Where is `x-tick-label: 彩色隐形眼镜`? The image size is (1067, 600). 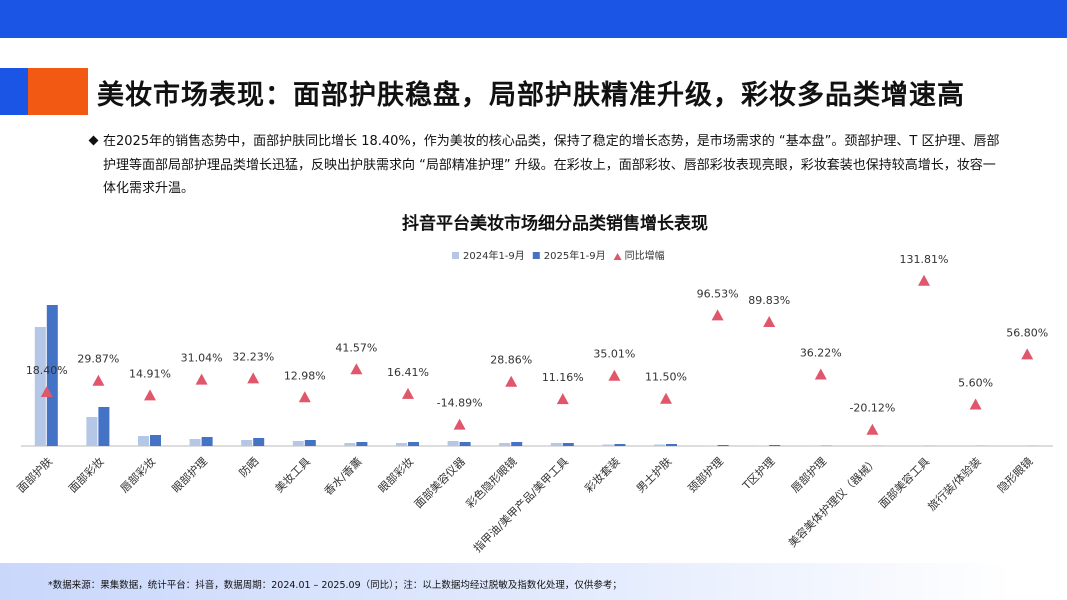
x-tick-label: 彩色隐形眼镜 is located at coordinates (491, 482).